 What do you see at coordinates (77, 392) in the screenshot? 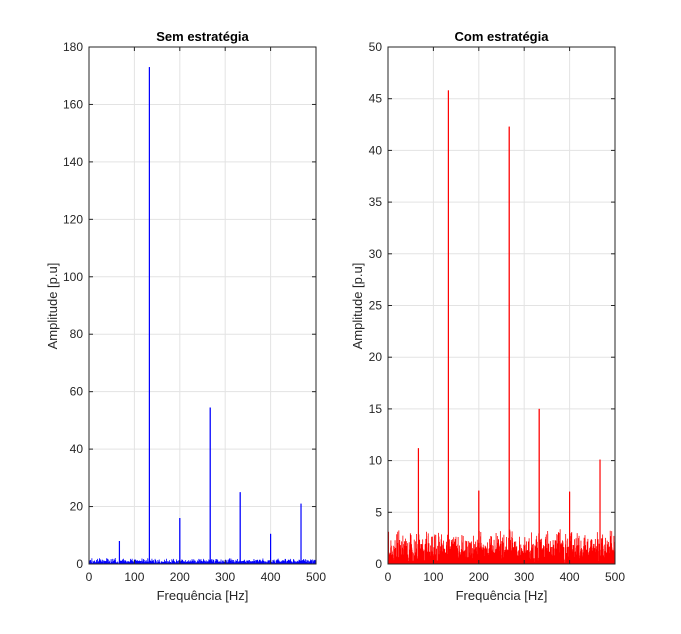
I see `y-tick-label: 60` at bounding box center [77, 392].